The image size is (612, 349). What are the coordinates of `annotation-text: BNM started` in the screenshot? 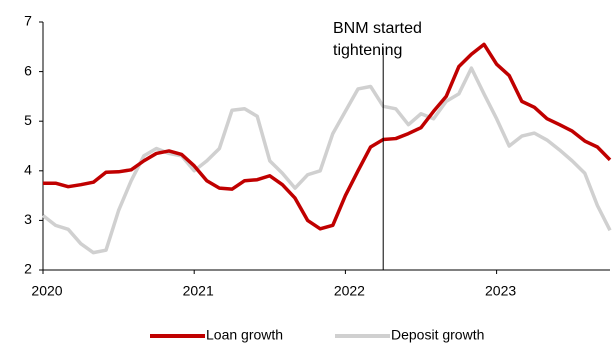 It's located at (377, 28).